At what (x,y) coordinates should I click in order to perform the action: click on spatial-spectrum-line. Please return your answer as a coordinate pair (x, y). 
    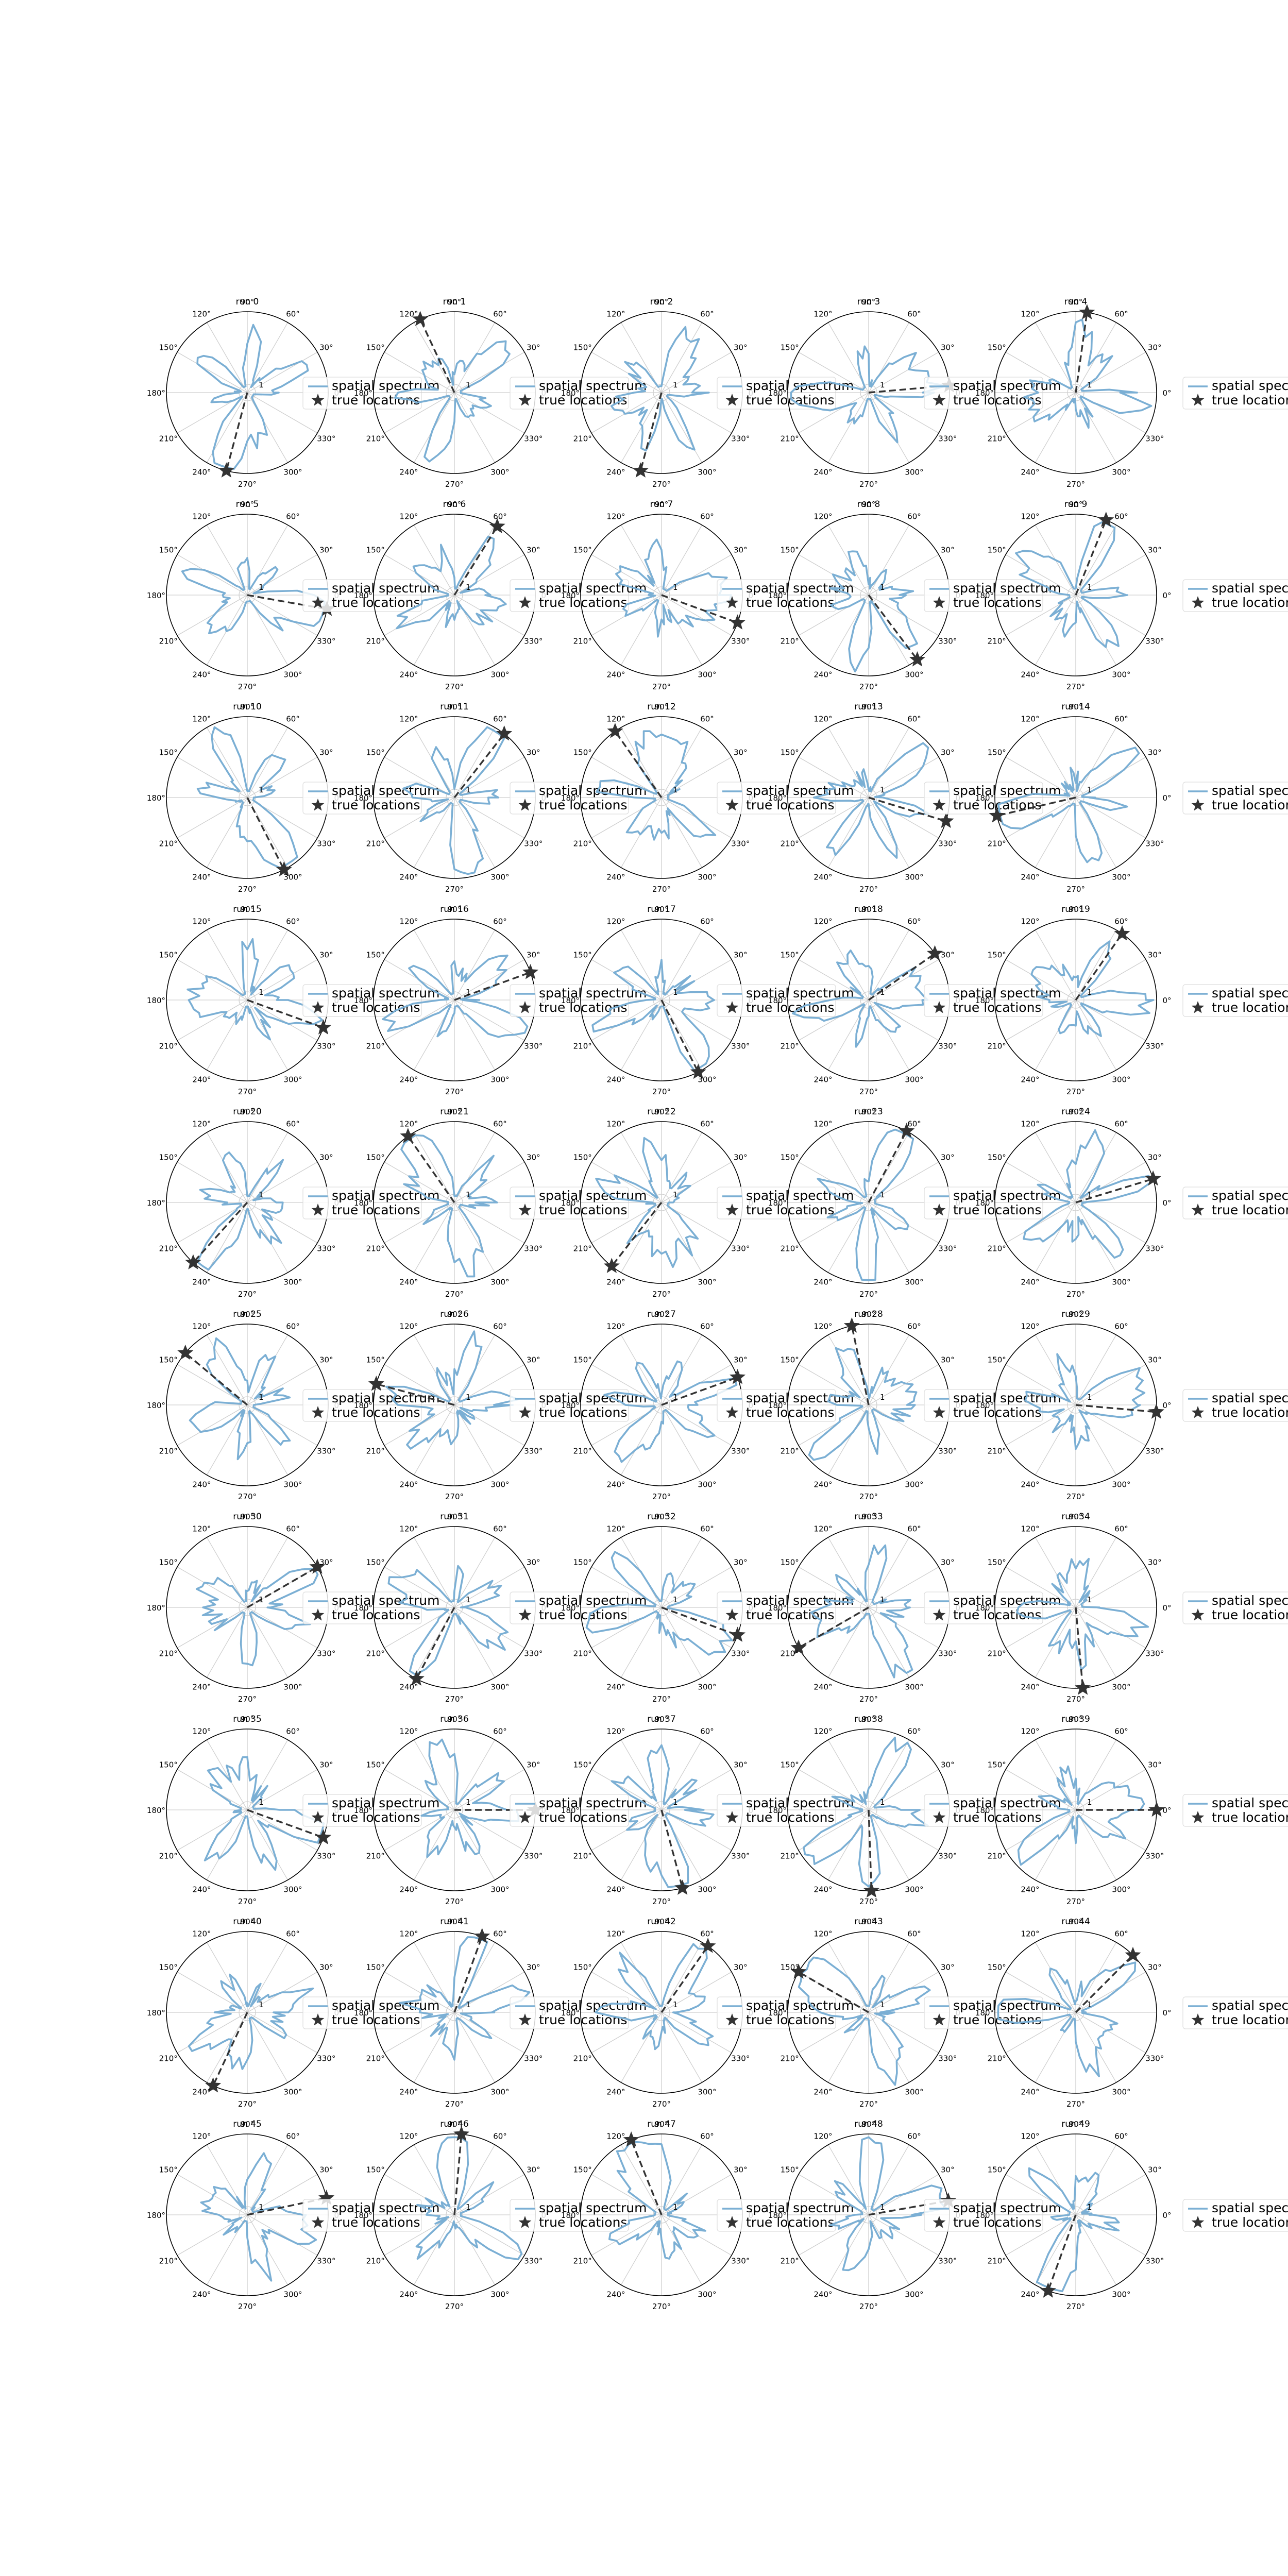
    Looking at the image, I should click on (868, 395).